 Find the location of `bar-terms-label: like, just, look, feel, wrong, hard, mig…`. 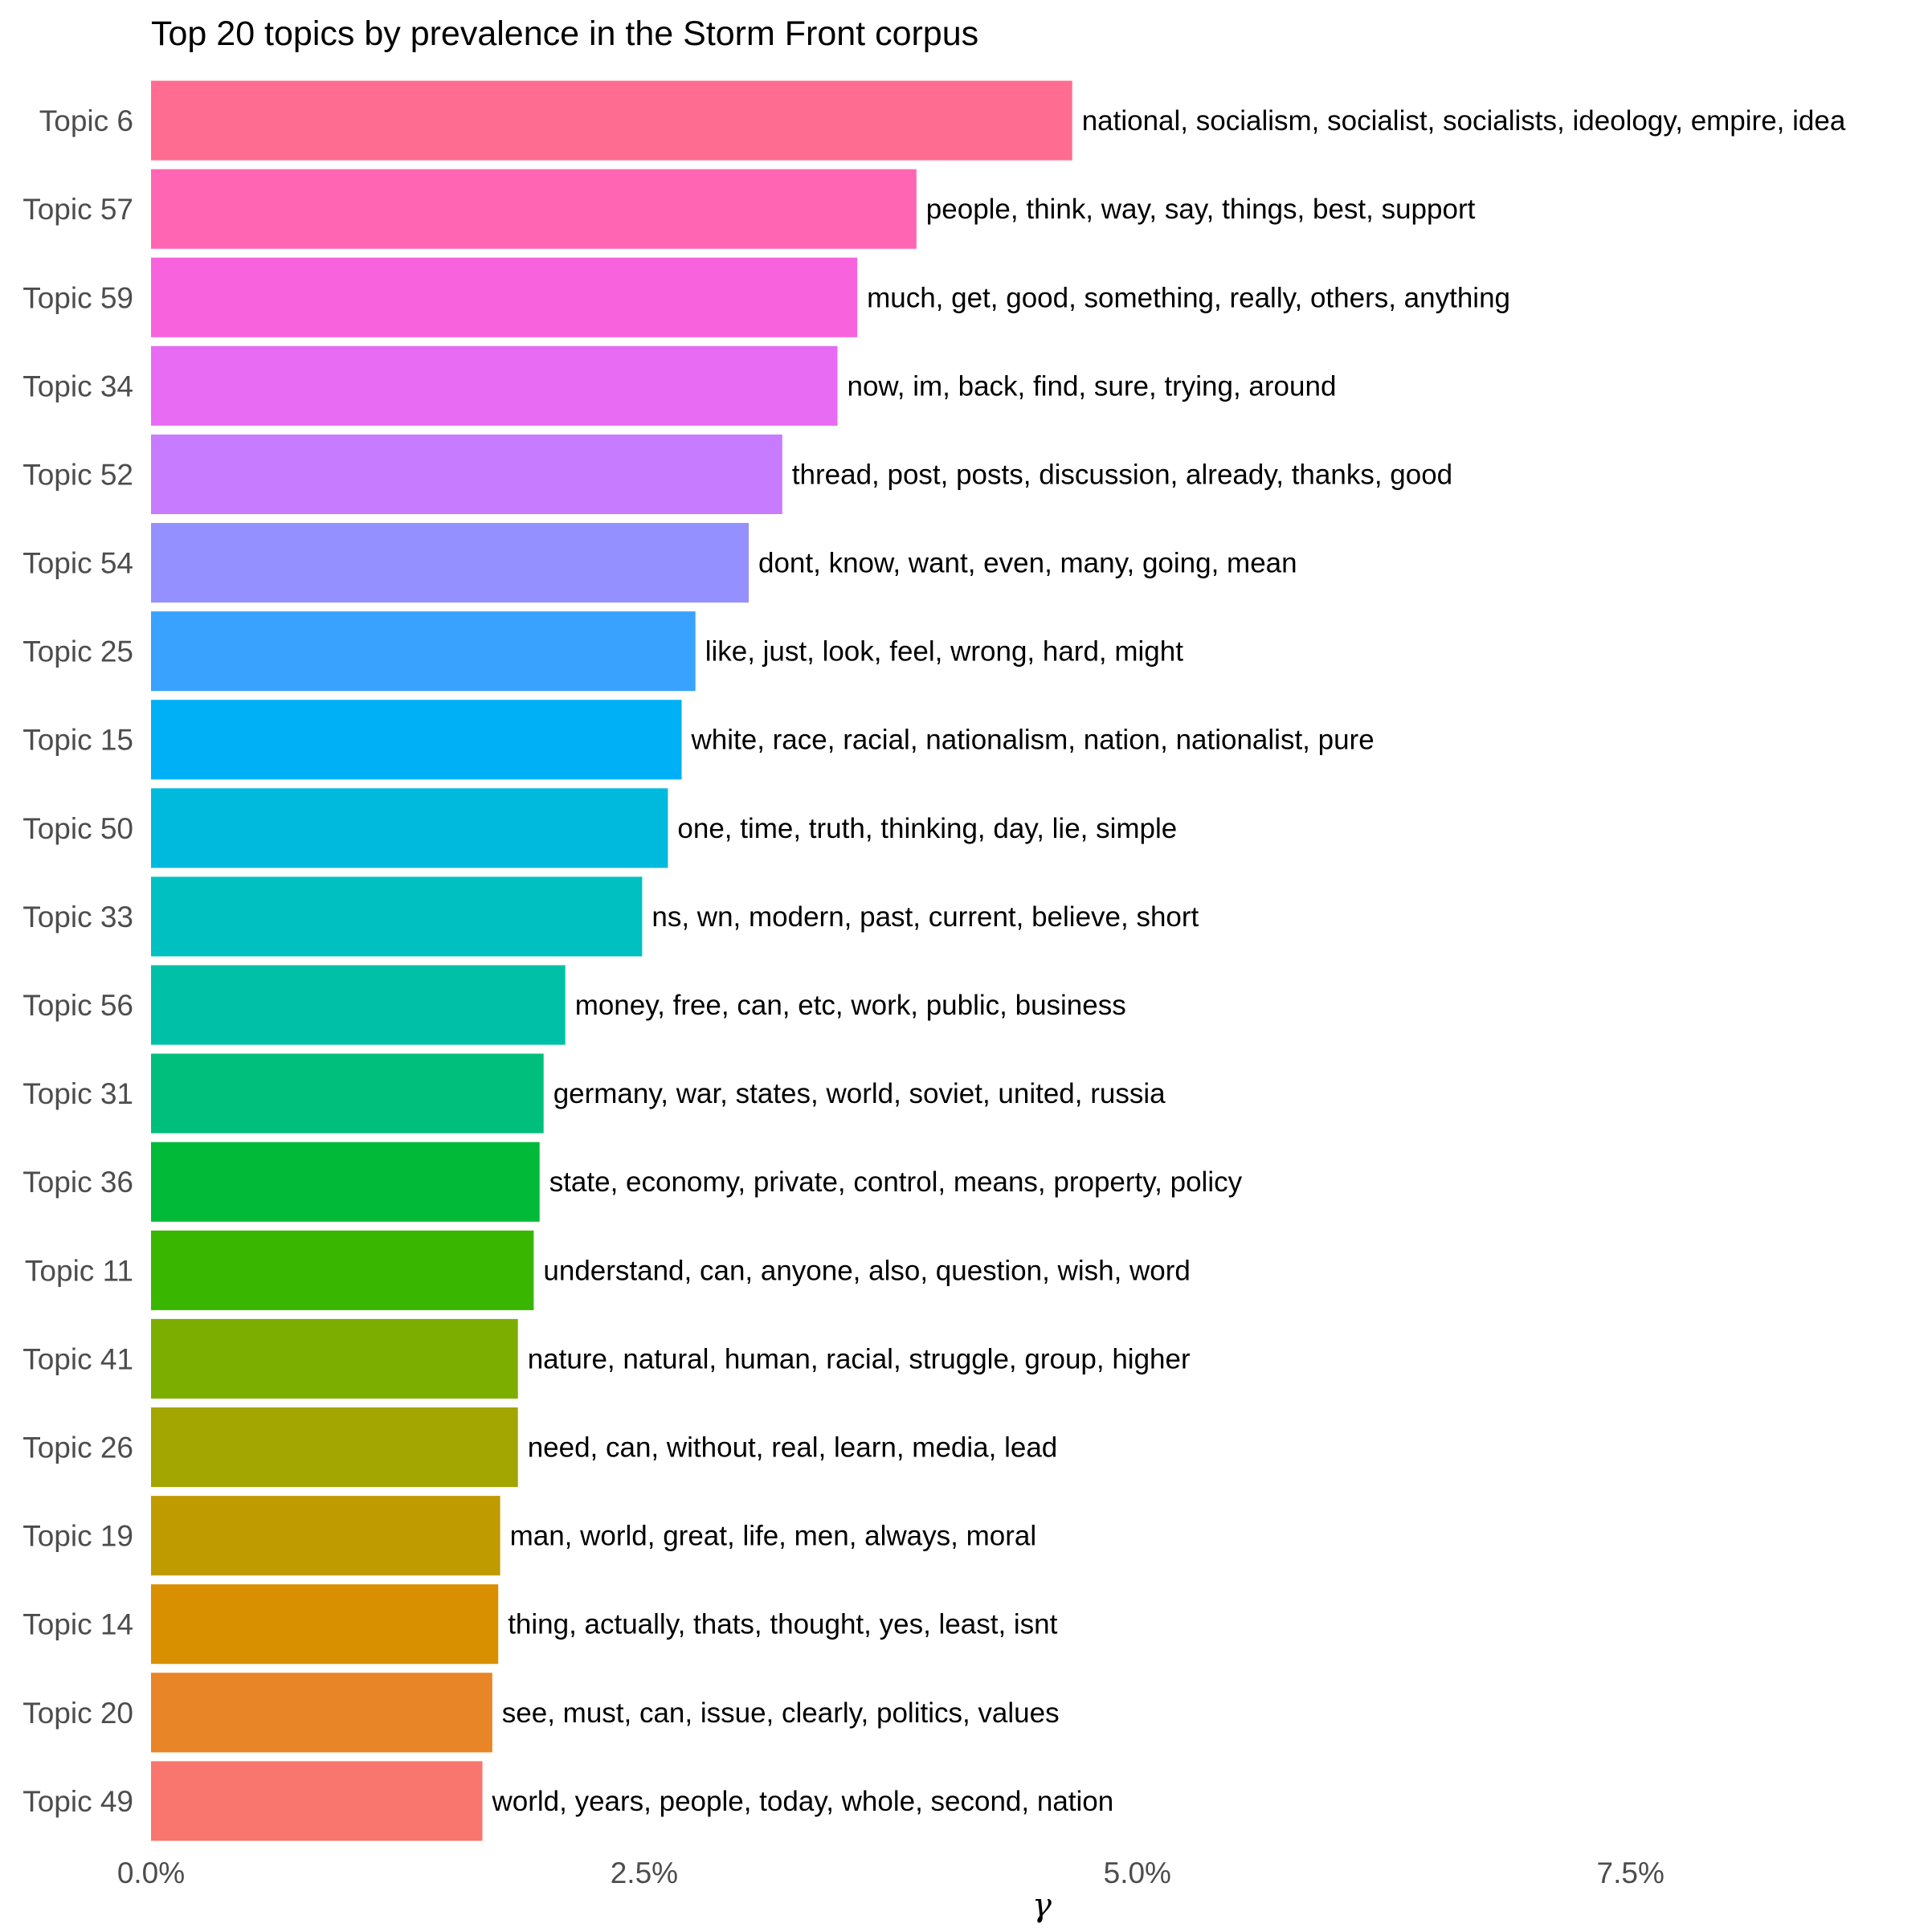

bar-terms-label: like, just, look, feel, wrong, hard, mig… is located at coordinates (945, 652).